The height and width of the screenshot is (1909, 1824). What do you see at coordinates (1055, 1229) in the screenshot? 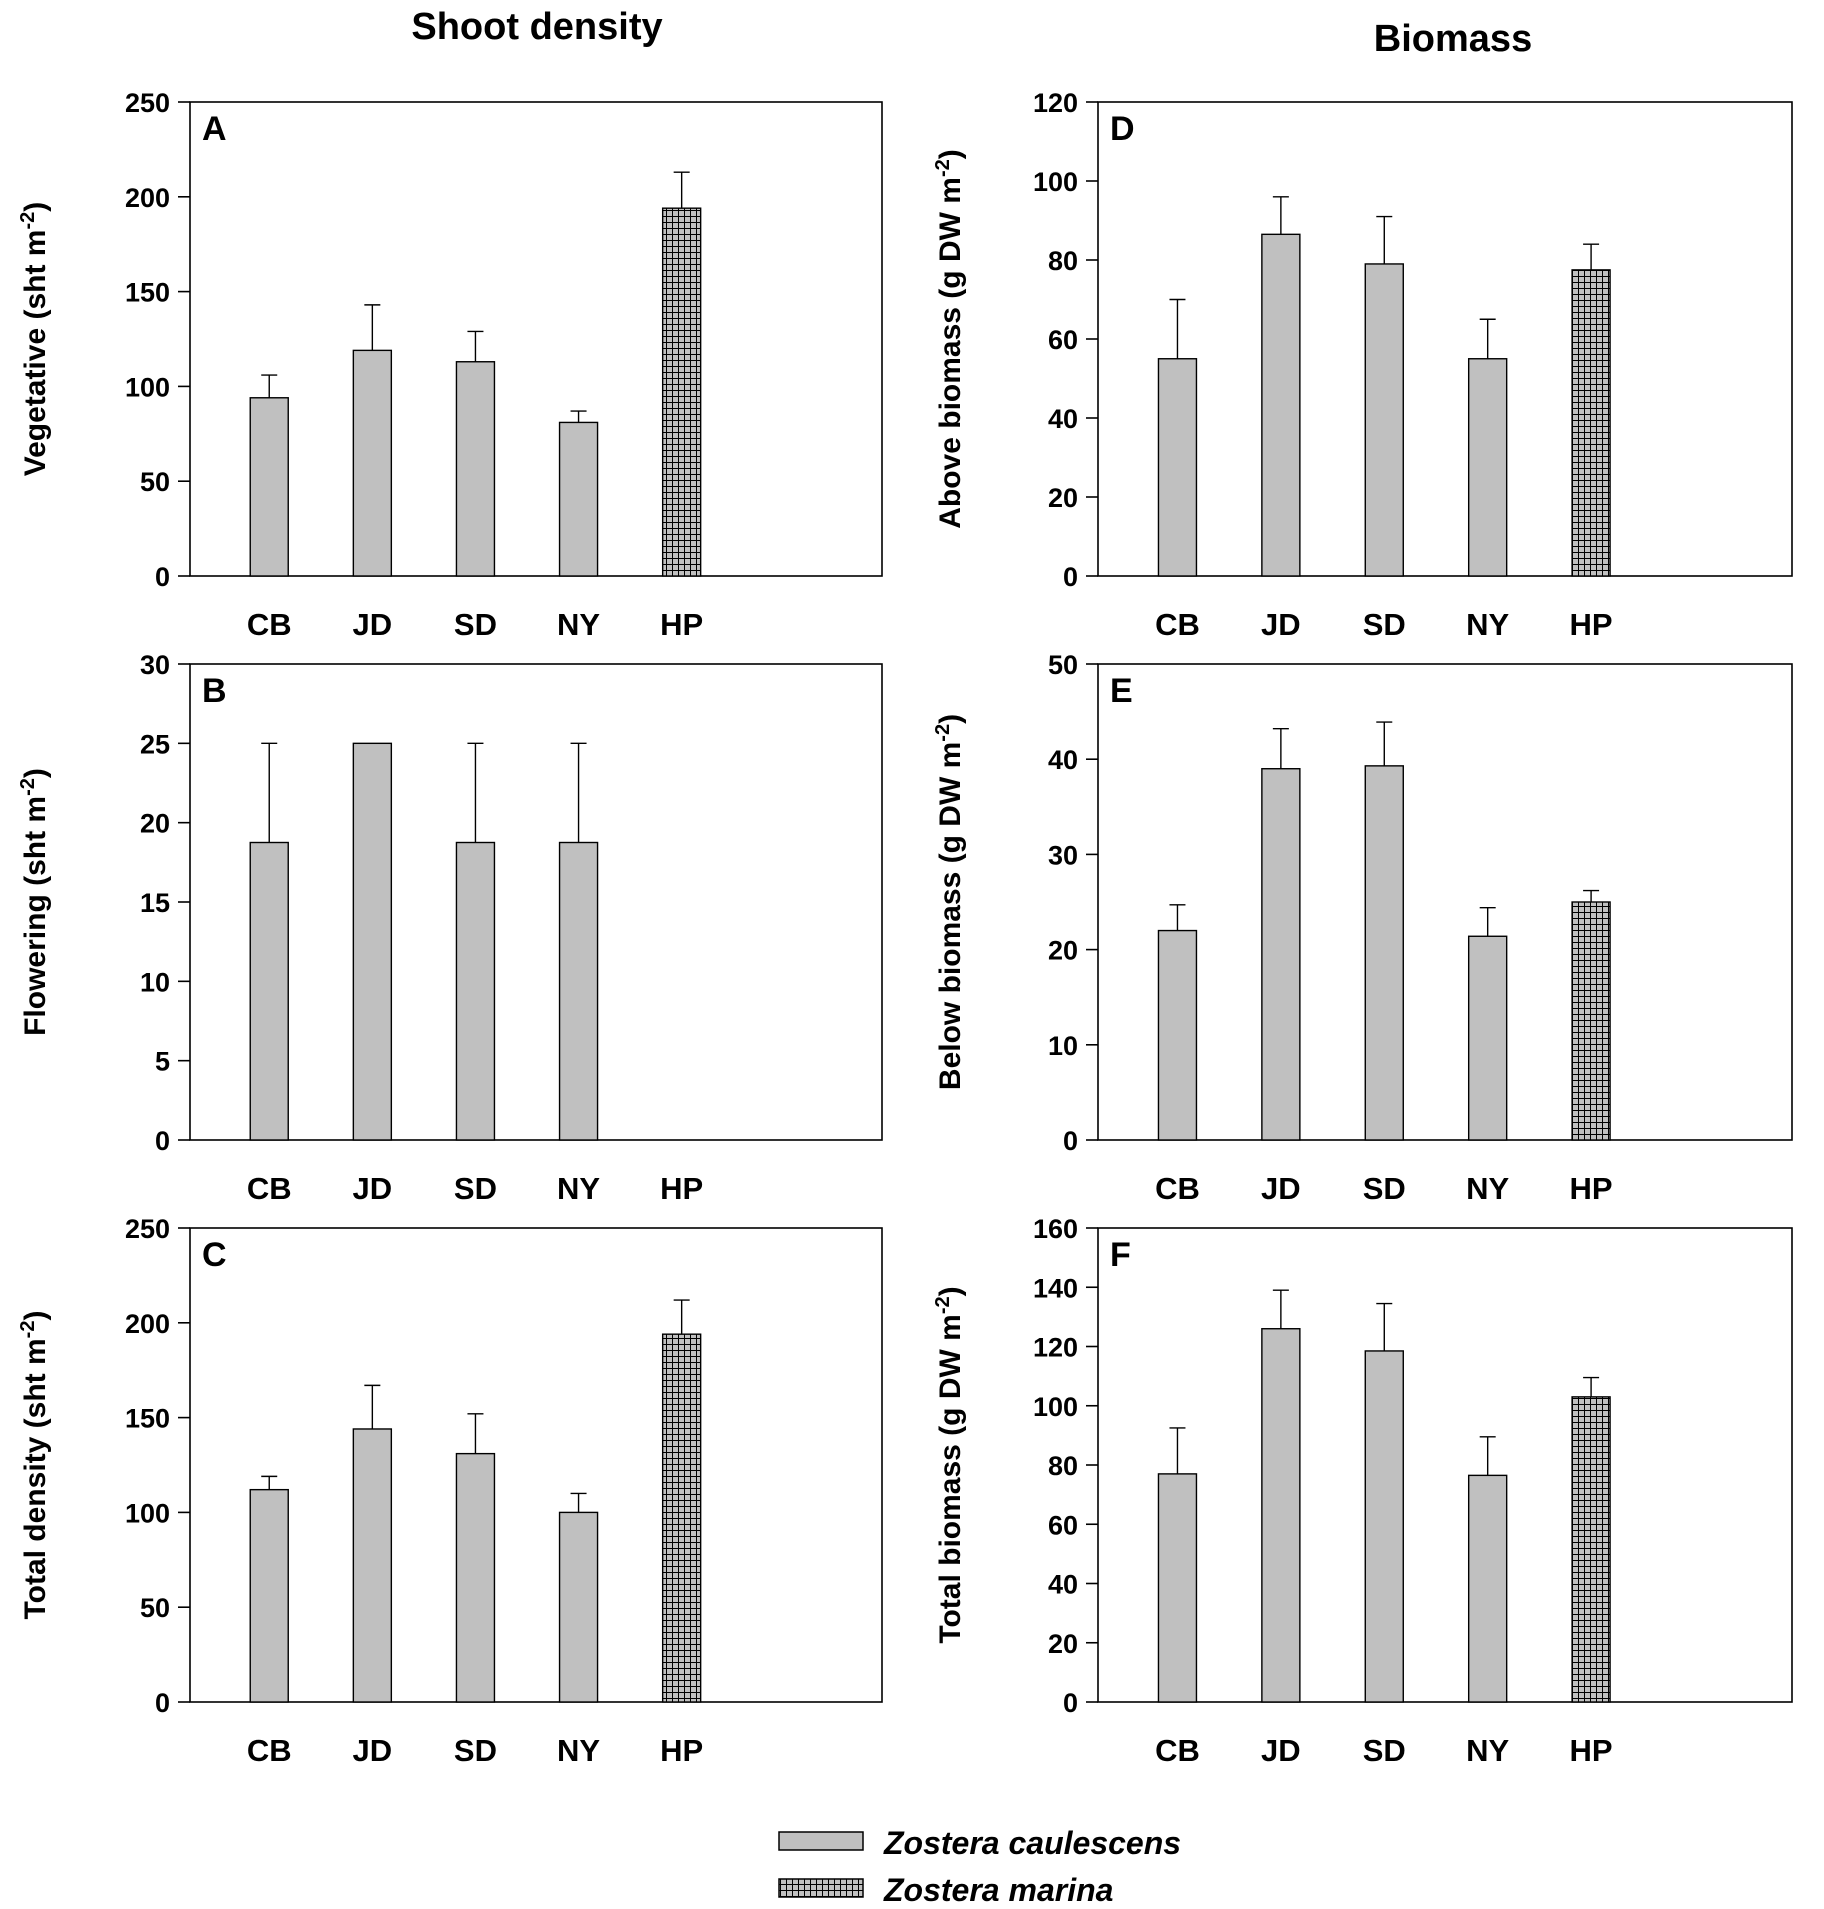
I see `y-tick-label: 160` at bounding box center [1055, 1229].